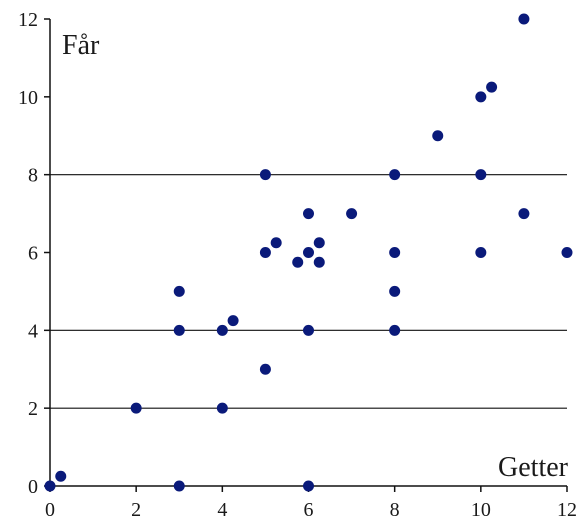 This screenshot has width=582, height=524. What do you see at coordinates (481, 510) in the screenshot?
I see `x-tick-label: 10` at bounding box center [481, 510].